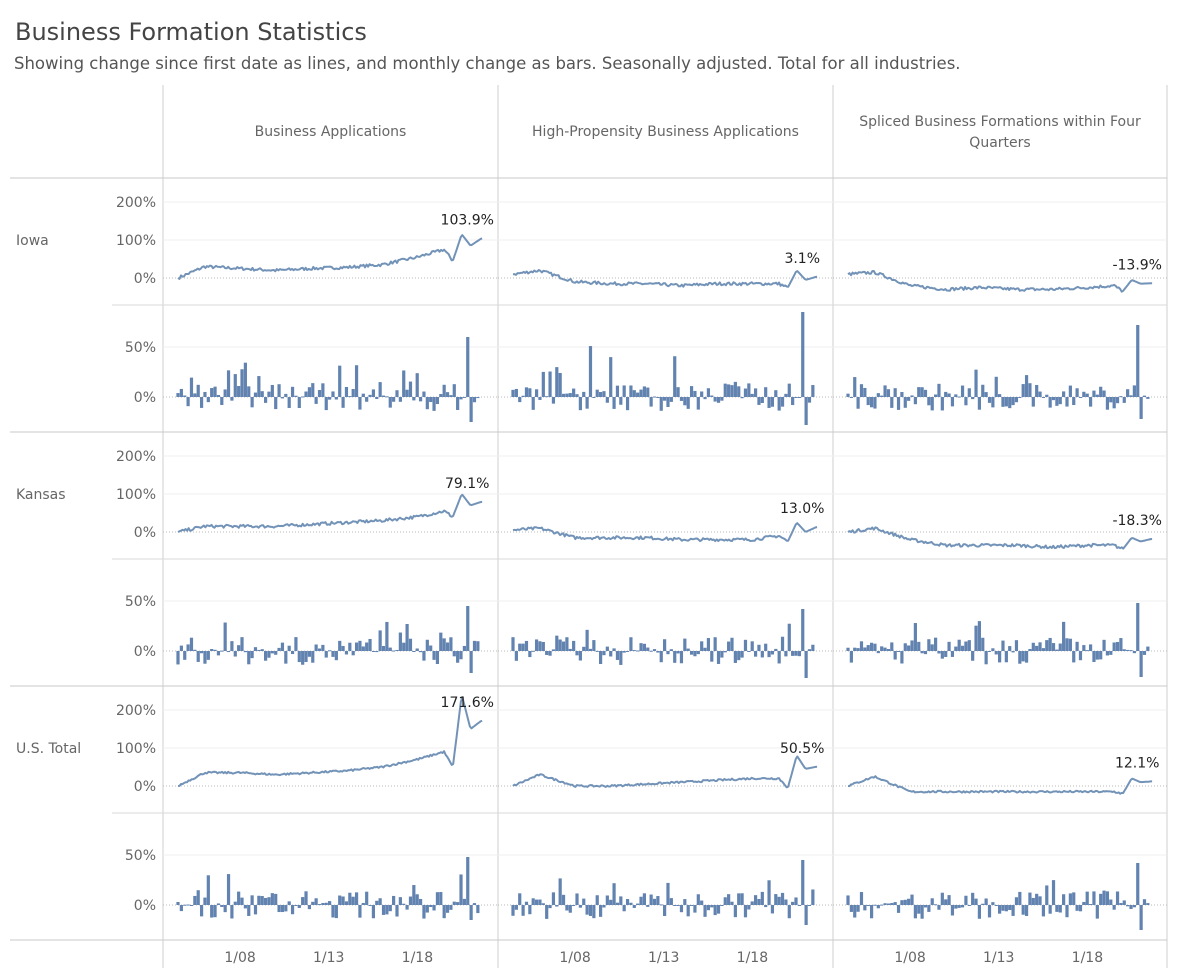 The height and width of the screenshot is (980, 1179). What do you see at coordinates (752, 958) in the screenshot?
I see `x-tick-label: 1/18` at bounding box center [752, 958].